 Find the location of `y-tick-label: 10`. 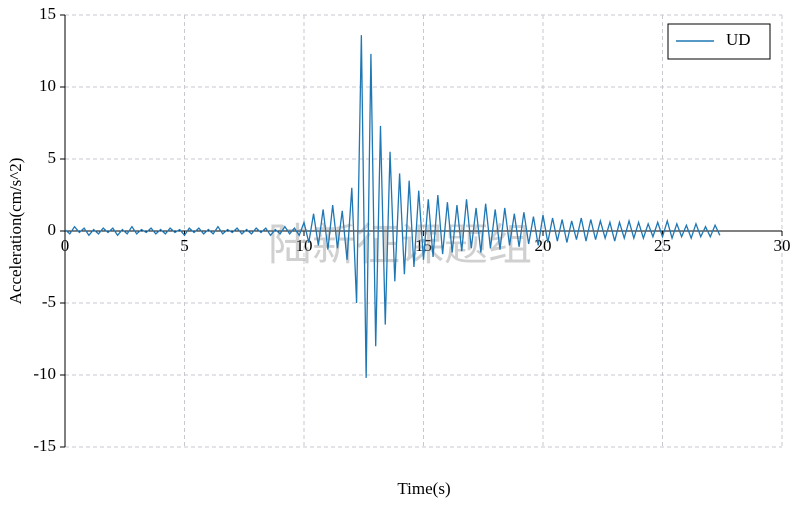

y-tick-label: 10 is located at coordinates (47, 85).